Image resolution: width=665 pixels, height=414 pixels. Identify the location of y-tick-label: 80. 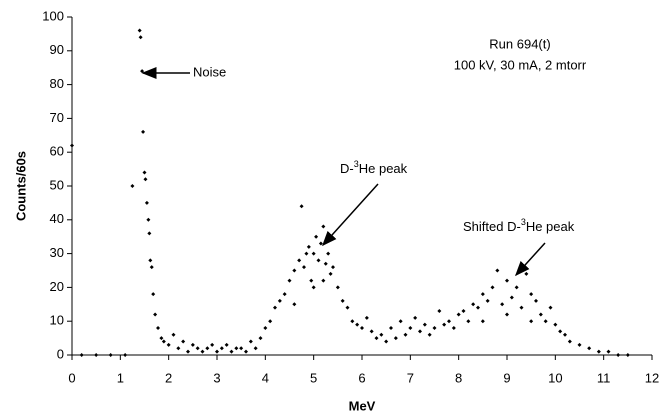
(57, 83).